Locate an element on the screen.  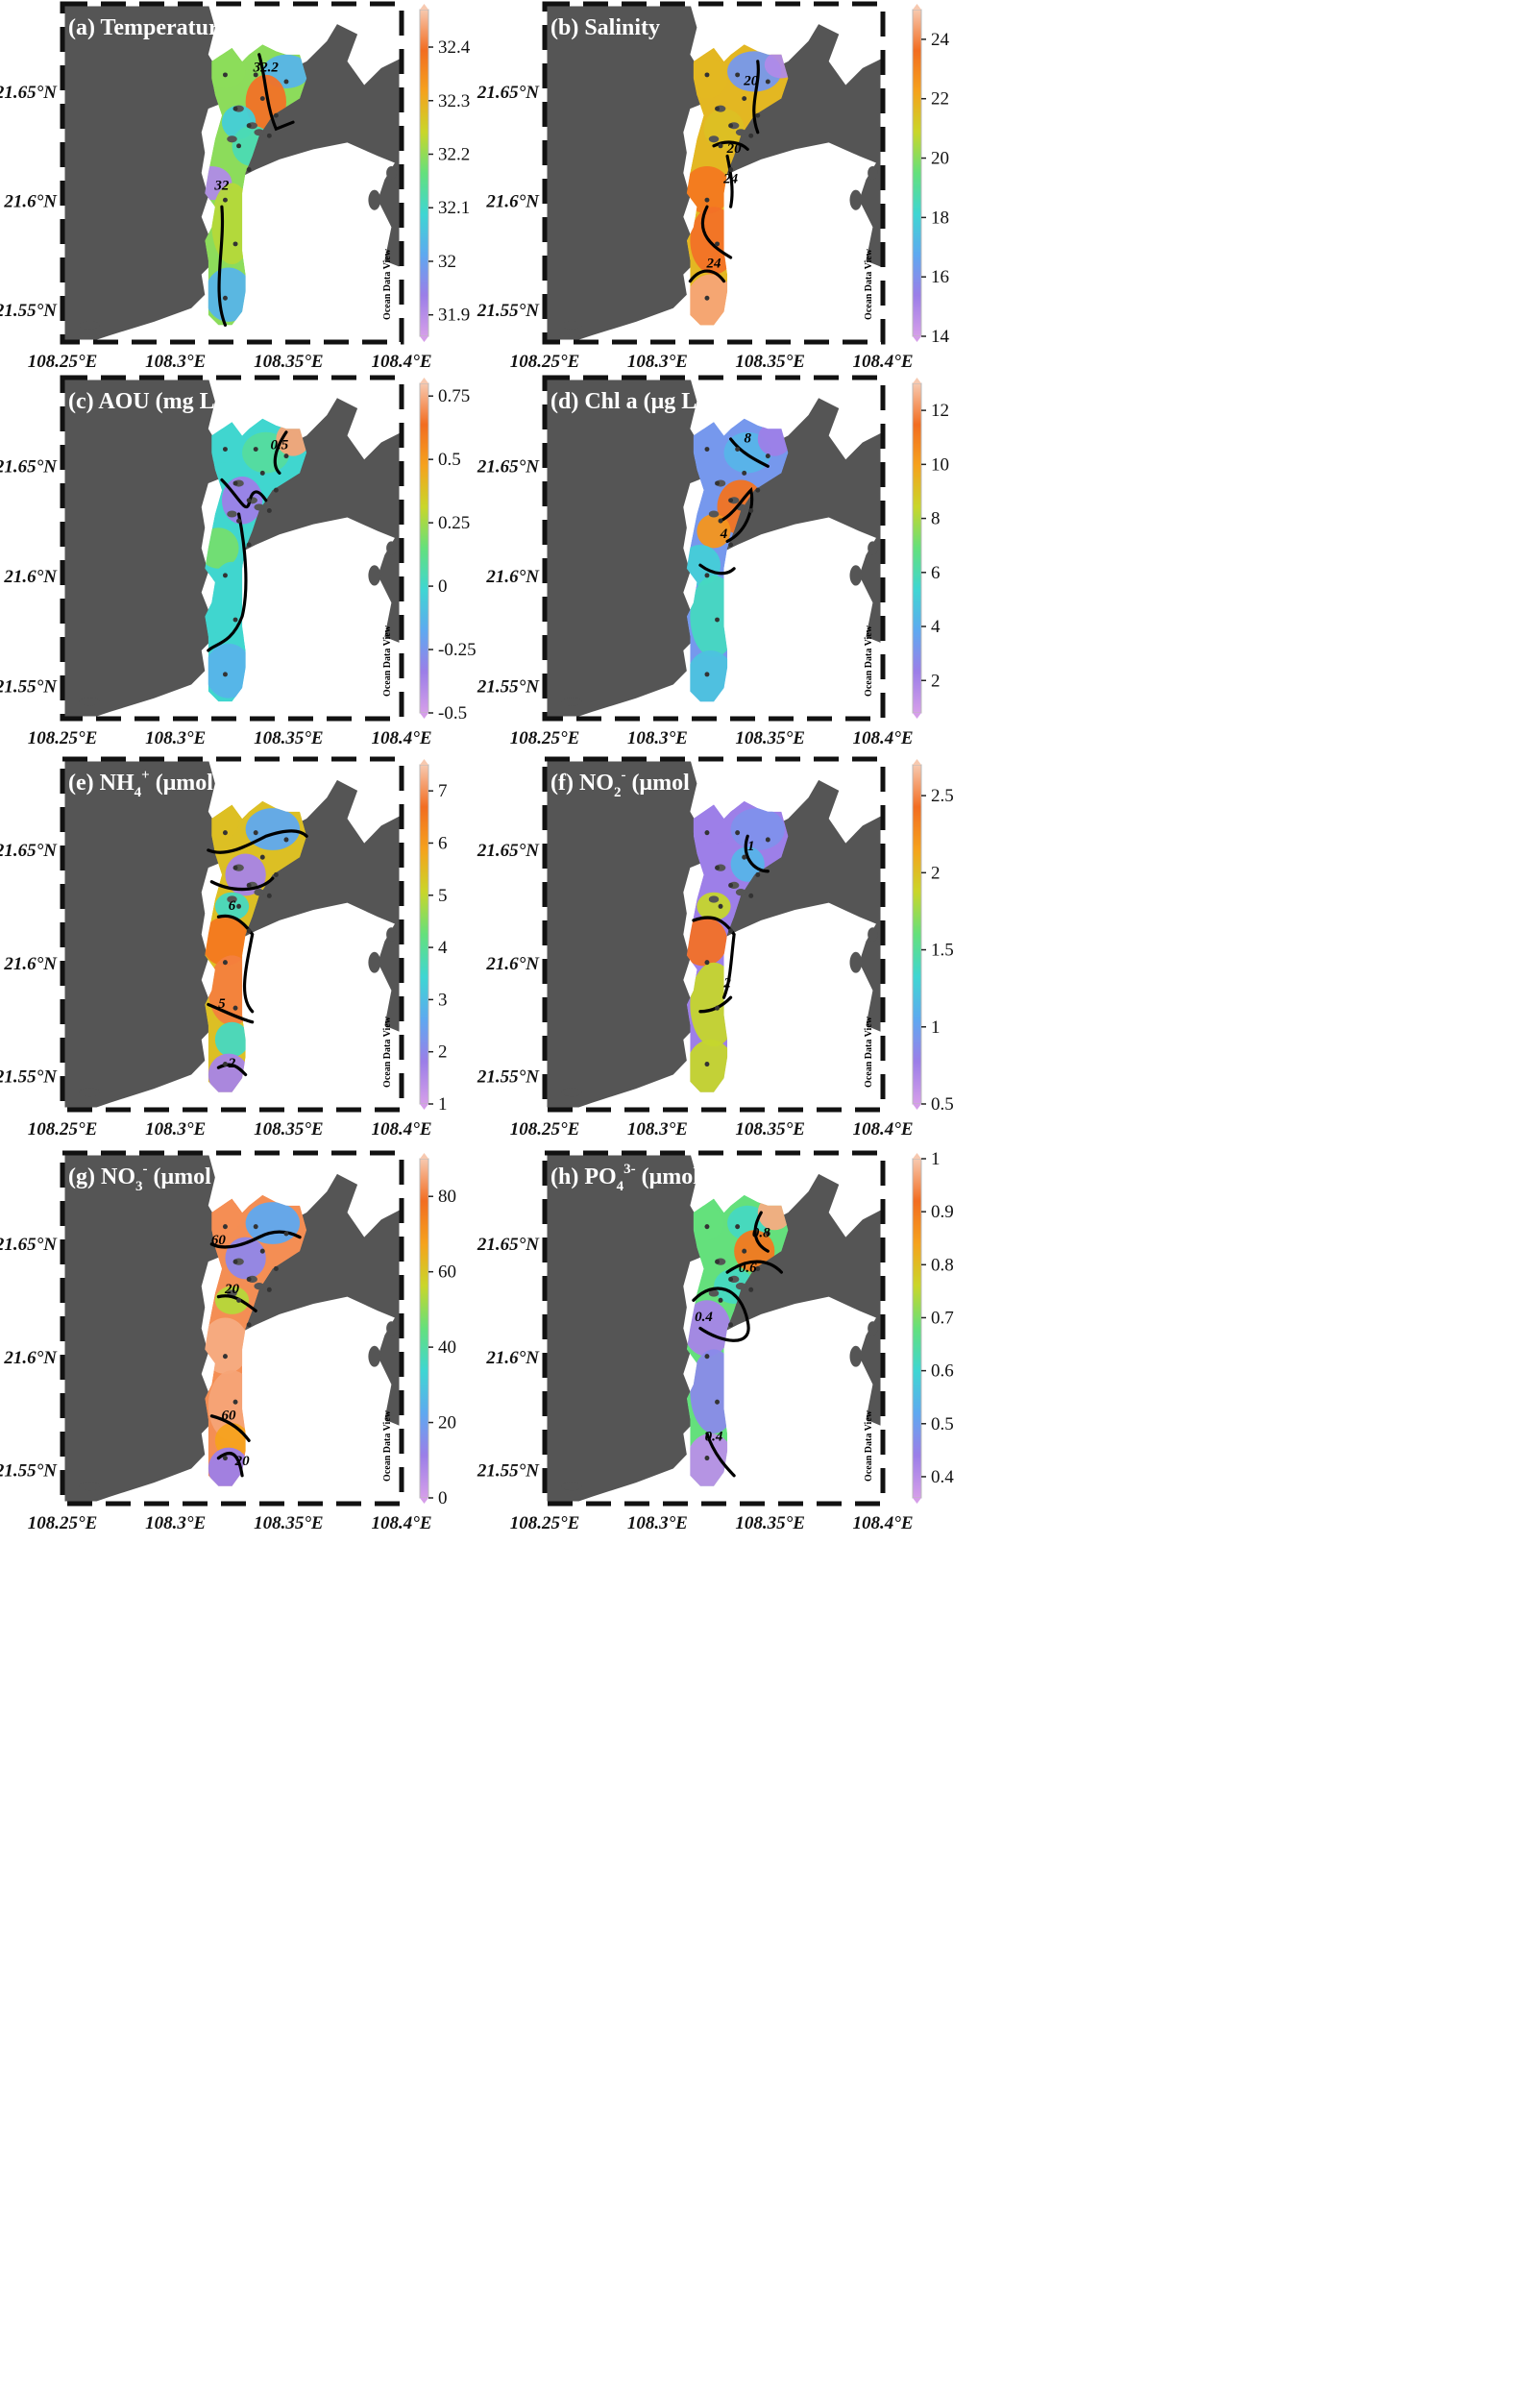
colorbar-tick-label: 0.75 is located at coordinates (454, 396).